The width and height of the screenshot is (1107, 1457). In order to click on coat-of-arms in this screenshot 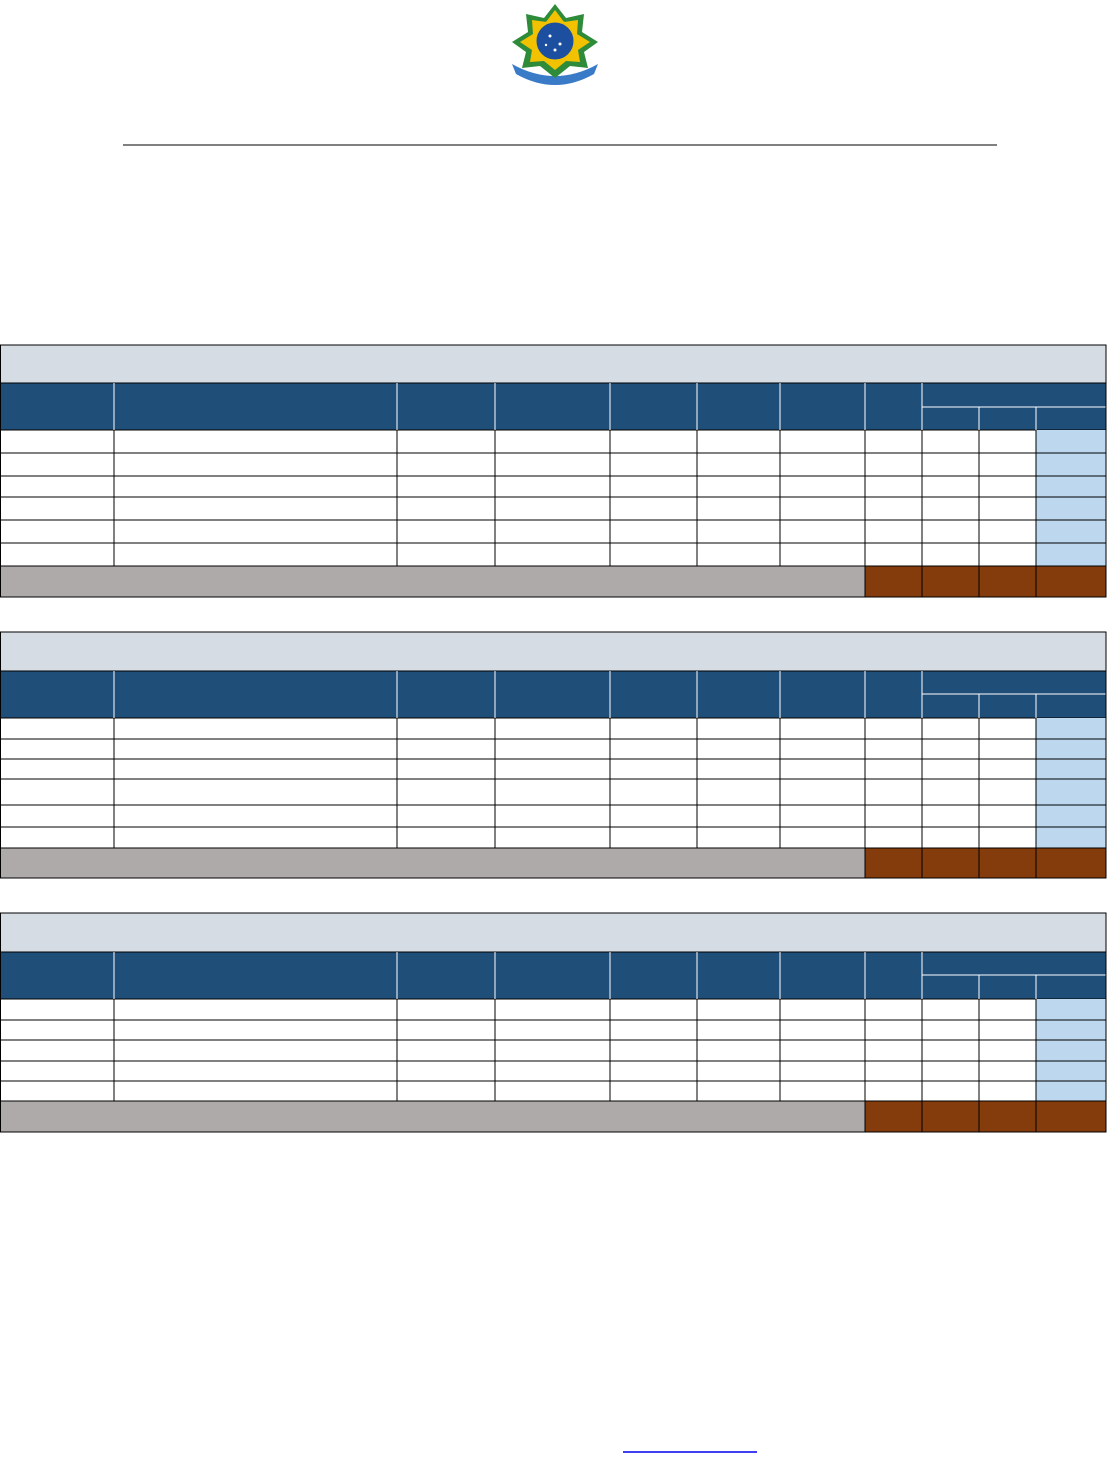, I will do `click(555, 44)`.